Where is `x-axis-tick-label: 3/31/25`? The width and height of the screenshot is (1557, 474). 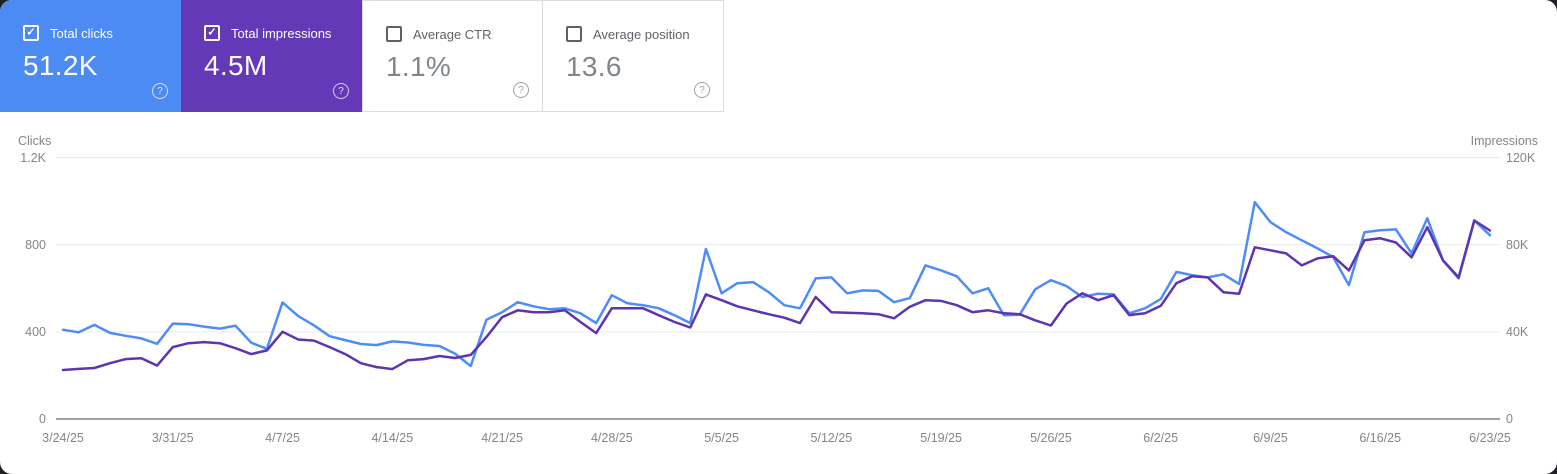 x-axis-tick-label: 3/31/25 is located at coordinates (172, 438).